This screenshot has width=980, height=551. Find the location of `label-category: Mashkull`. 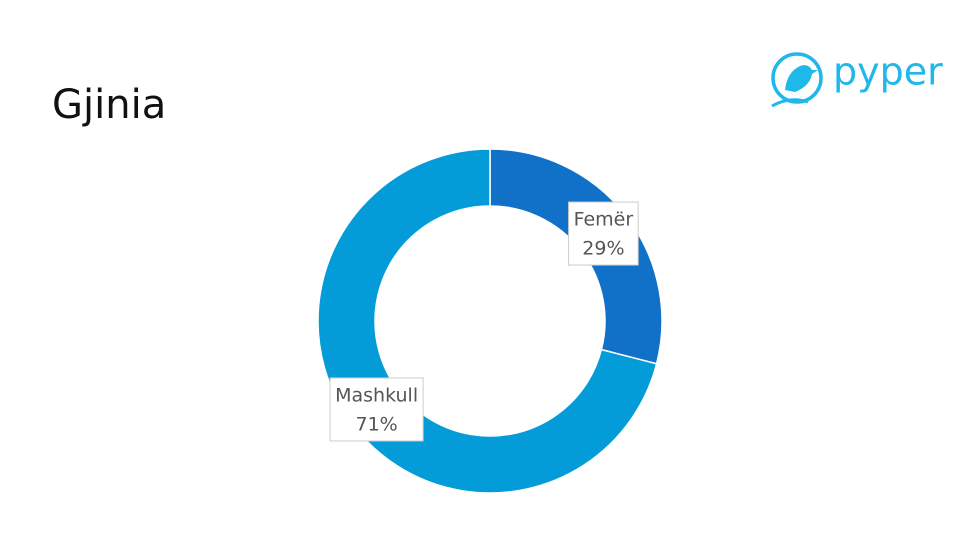

label-category: Mashkull is located at coordinates (376, 395).